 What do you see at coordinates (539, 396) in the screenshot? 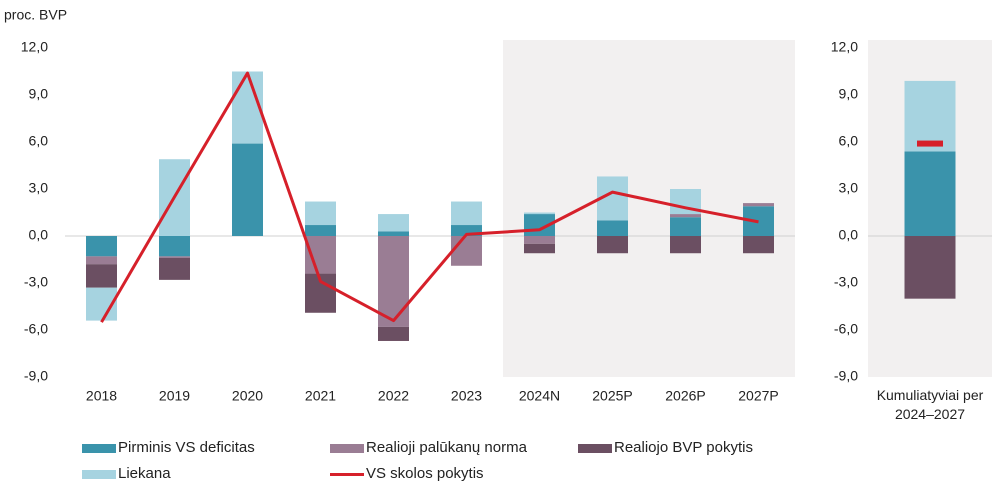
I see `x-tick-label: 2024N` at bounding box center [539, 396].